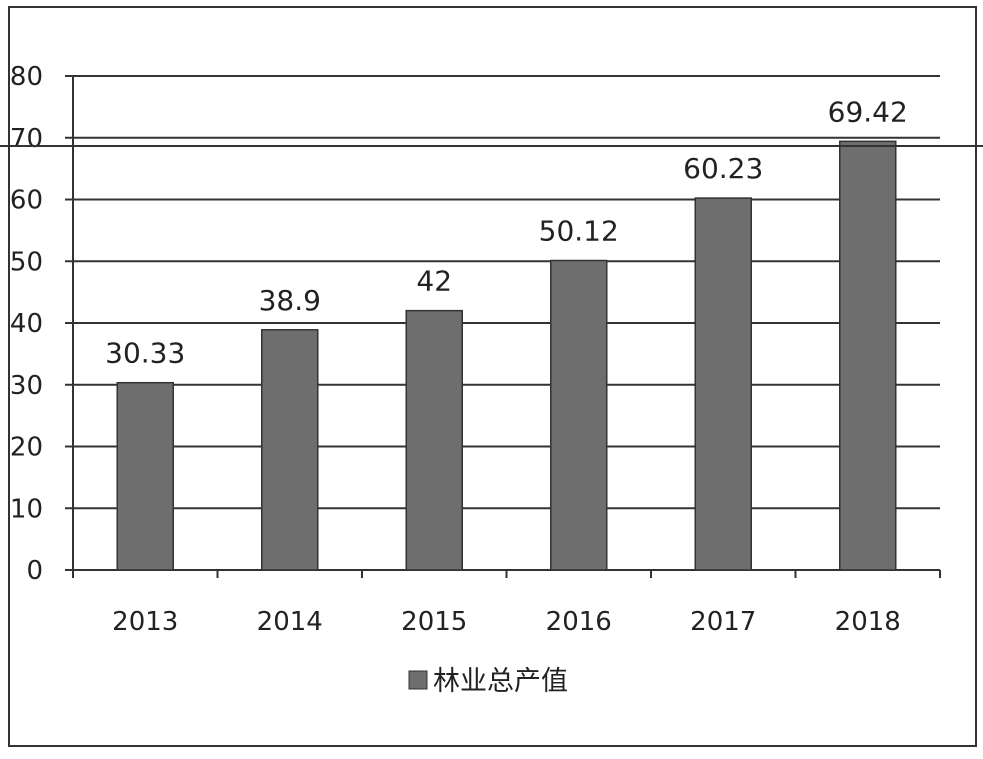  What do you see at coordinates (34, 571) in the screenshot?
I see `y-tick-label: 0` at bounding box center [34, 571].